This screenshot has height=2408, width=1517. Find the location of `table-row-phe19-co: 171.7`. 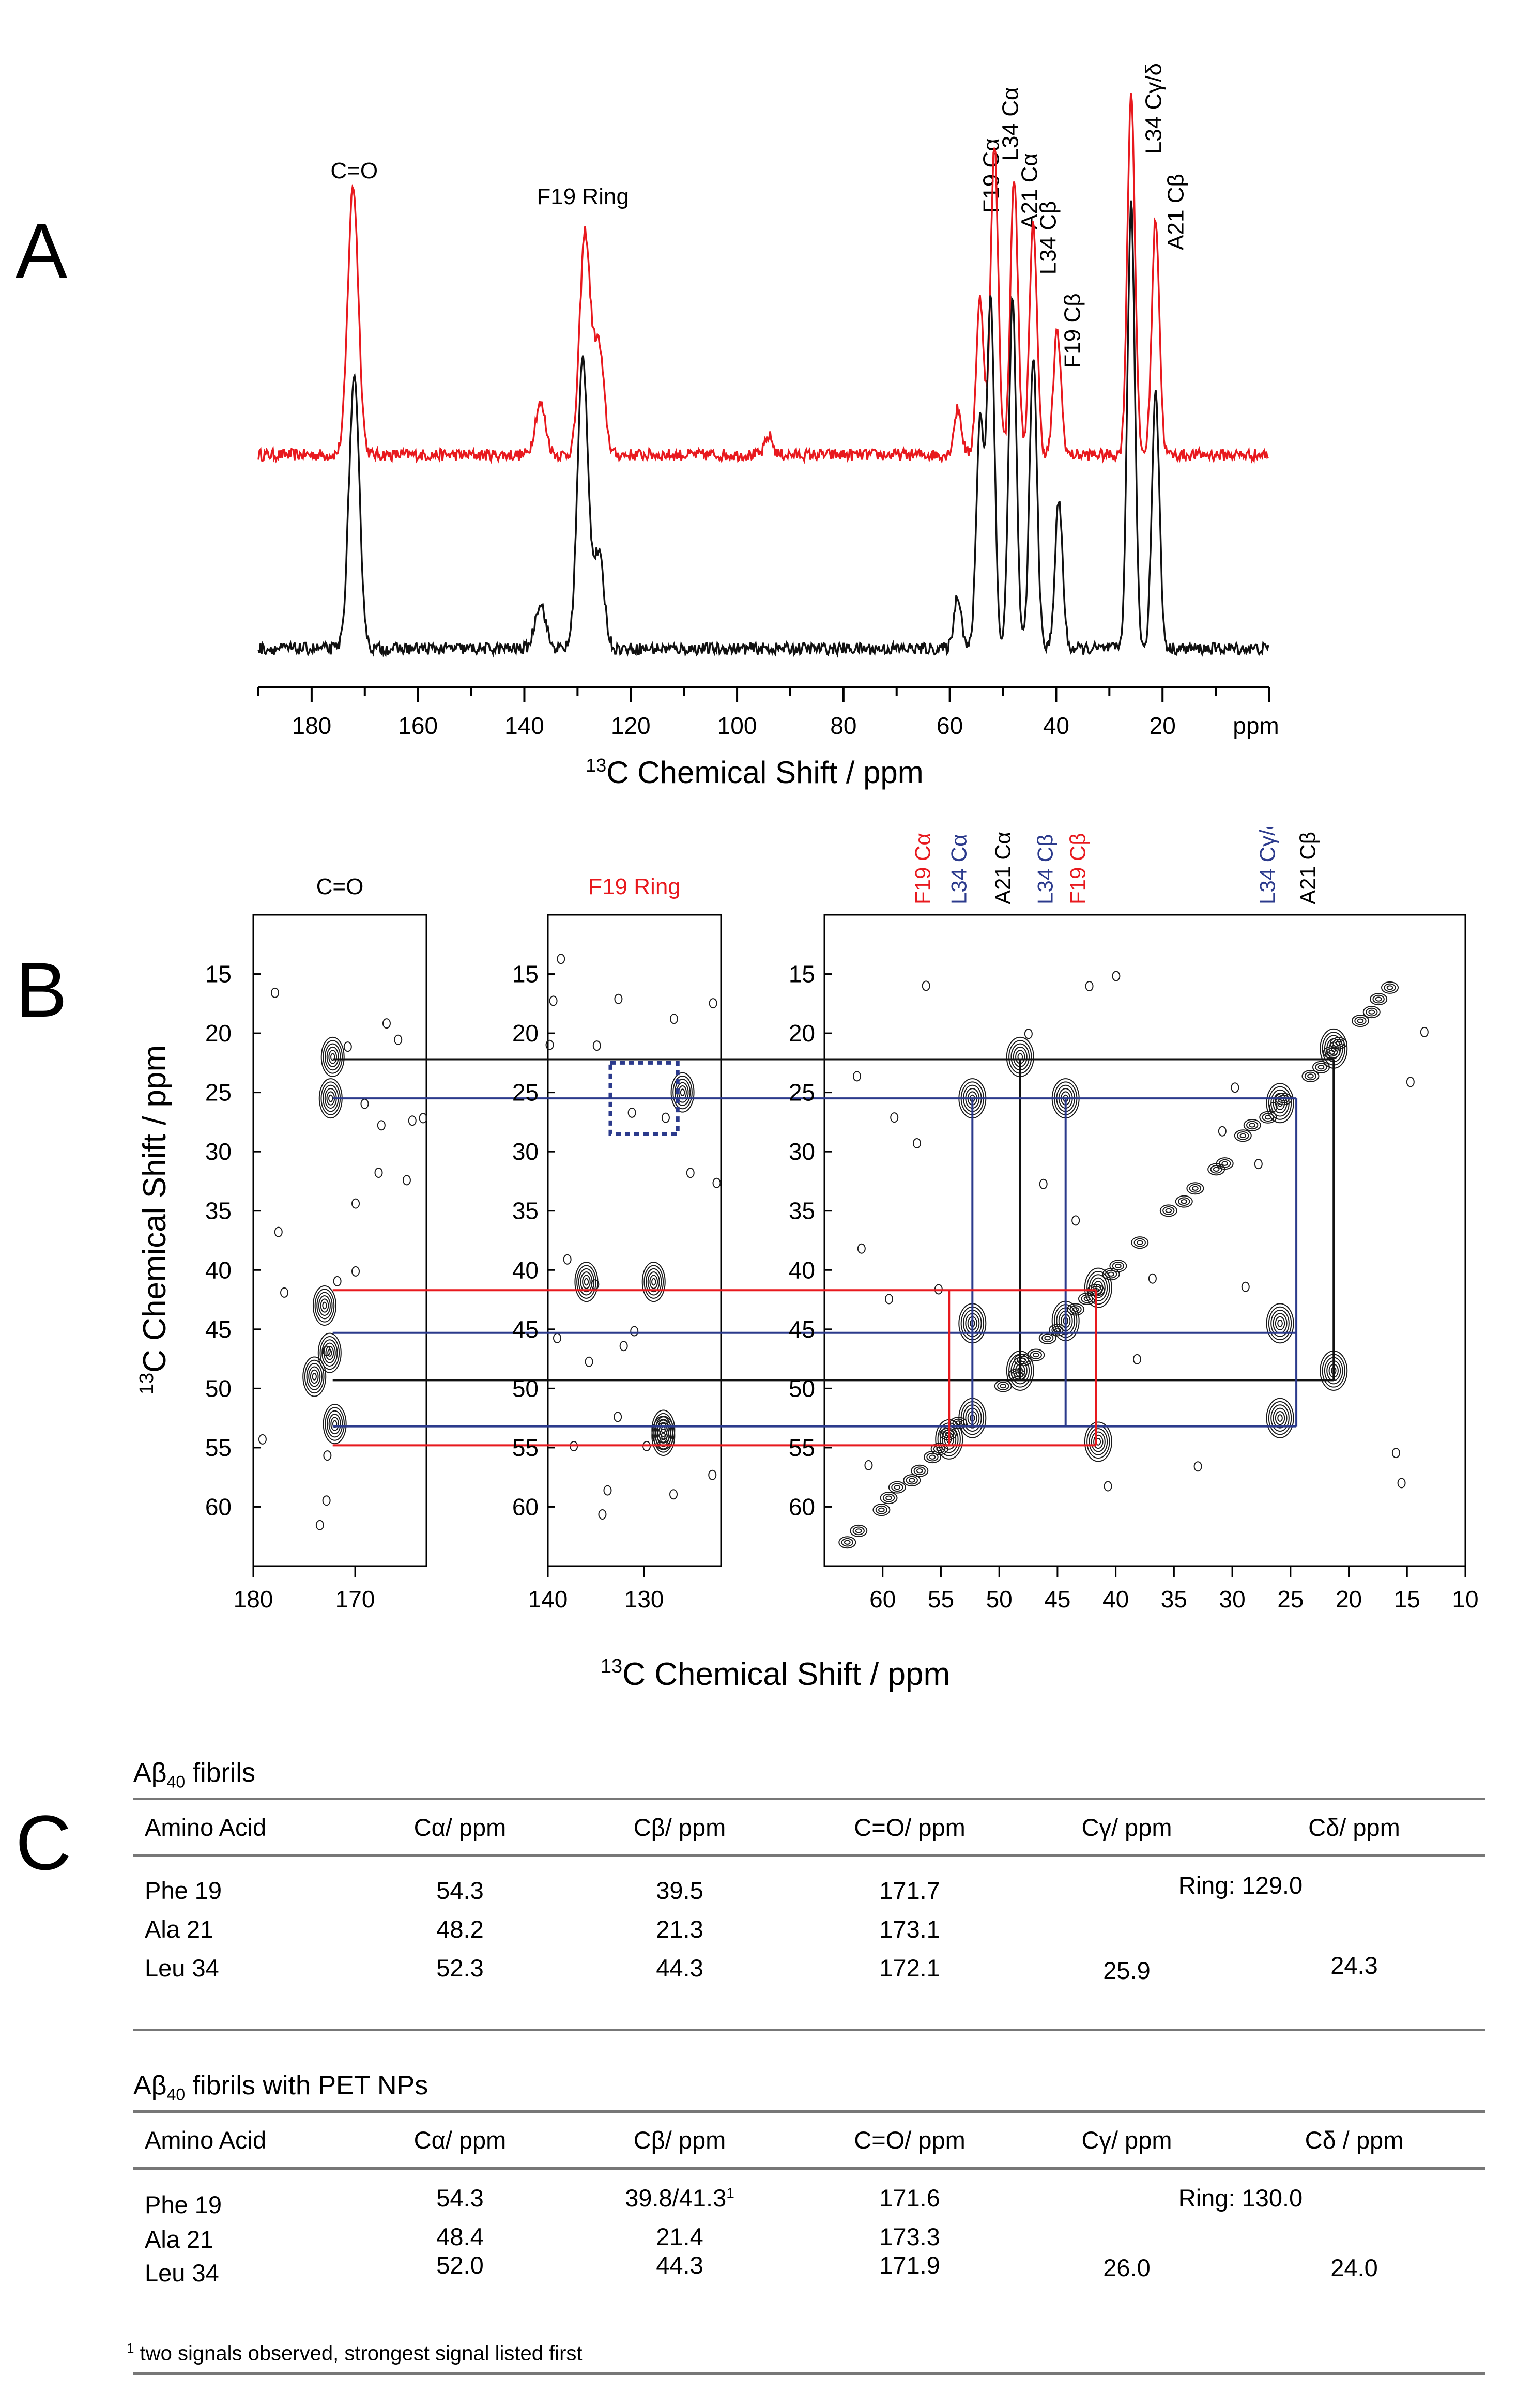

table-row-phe19-co: 171.7 is located at coordinates (909, 1890).